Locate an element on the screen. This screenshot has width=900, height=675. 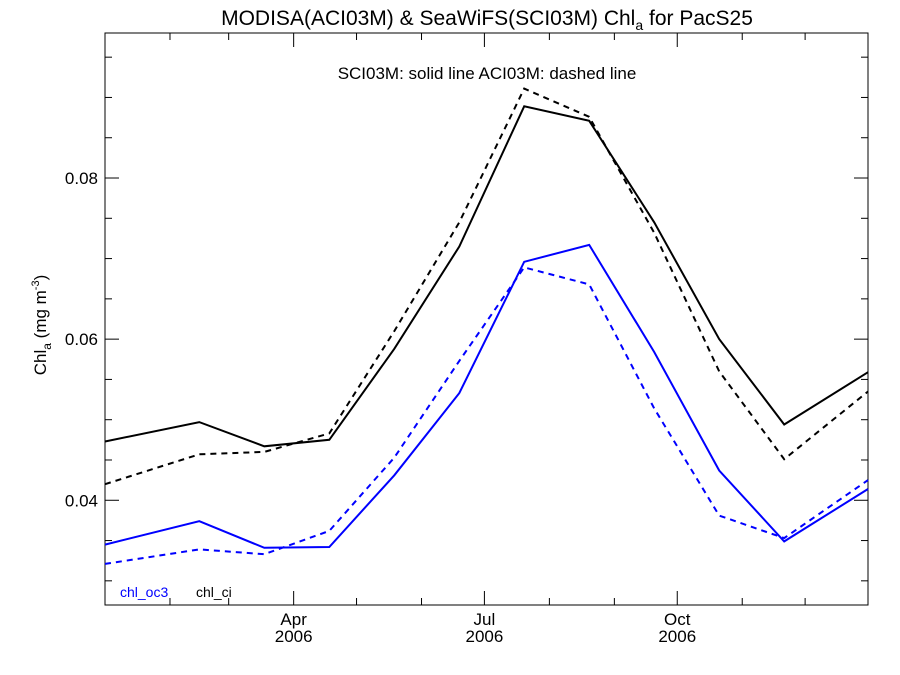
y-tick-label: 0.04 is located at coordinates (81, 500).